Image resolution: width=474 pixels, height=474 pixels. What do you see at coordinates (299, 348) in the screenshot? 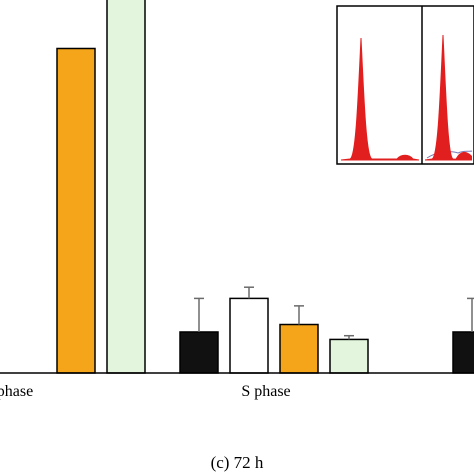
I see `bar-s2-c1` at bounding box center [299, 348].